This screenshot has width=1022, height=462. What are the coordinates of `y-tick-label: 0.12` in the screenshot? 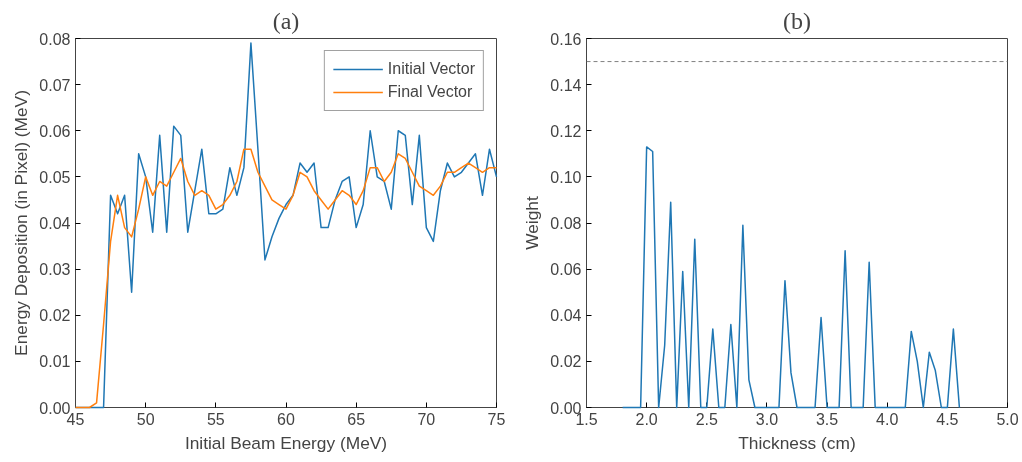 It's located at (566, 131).